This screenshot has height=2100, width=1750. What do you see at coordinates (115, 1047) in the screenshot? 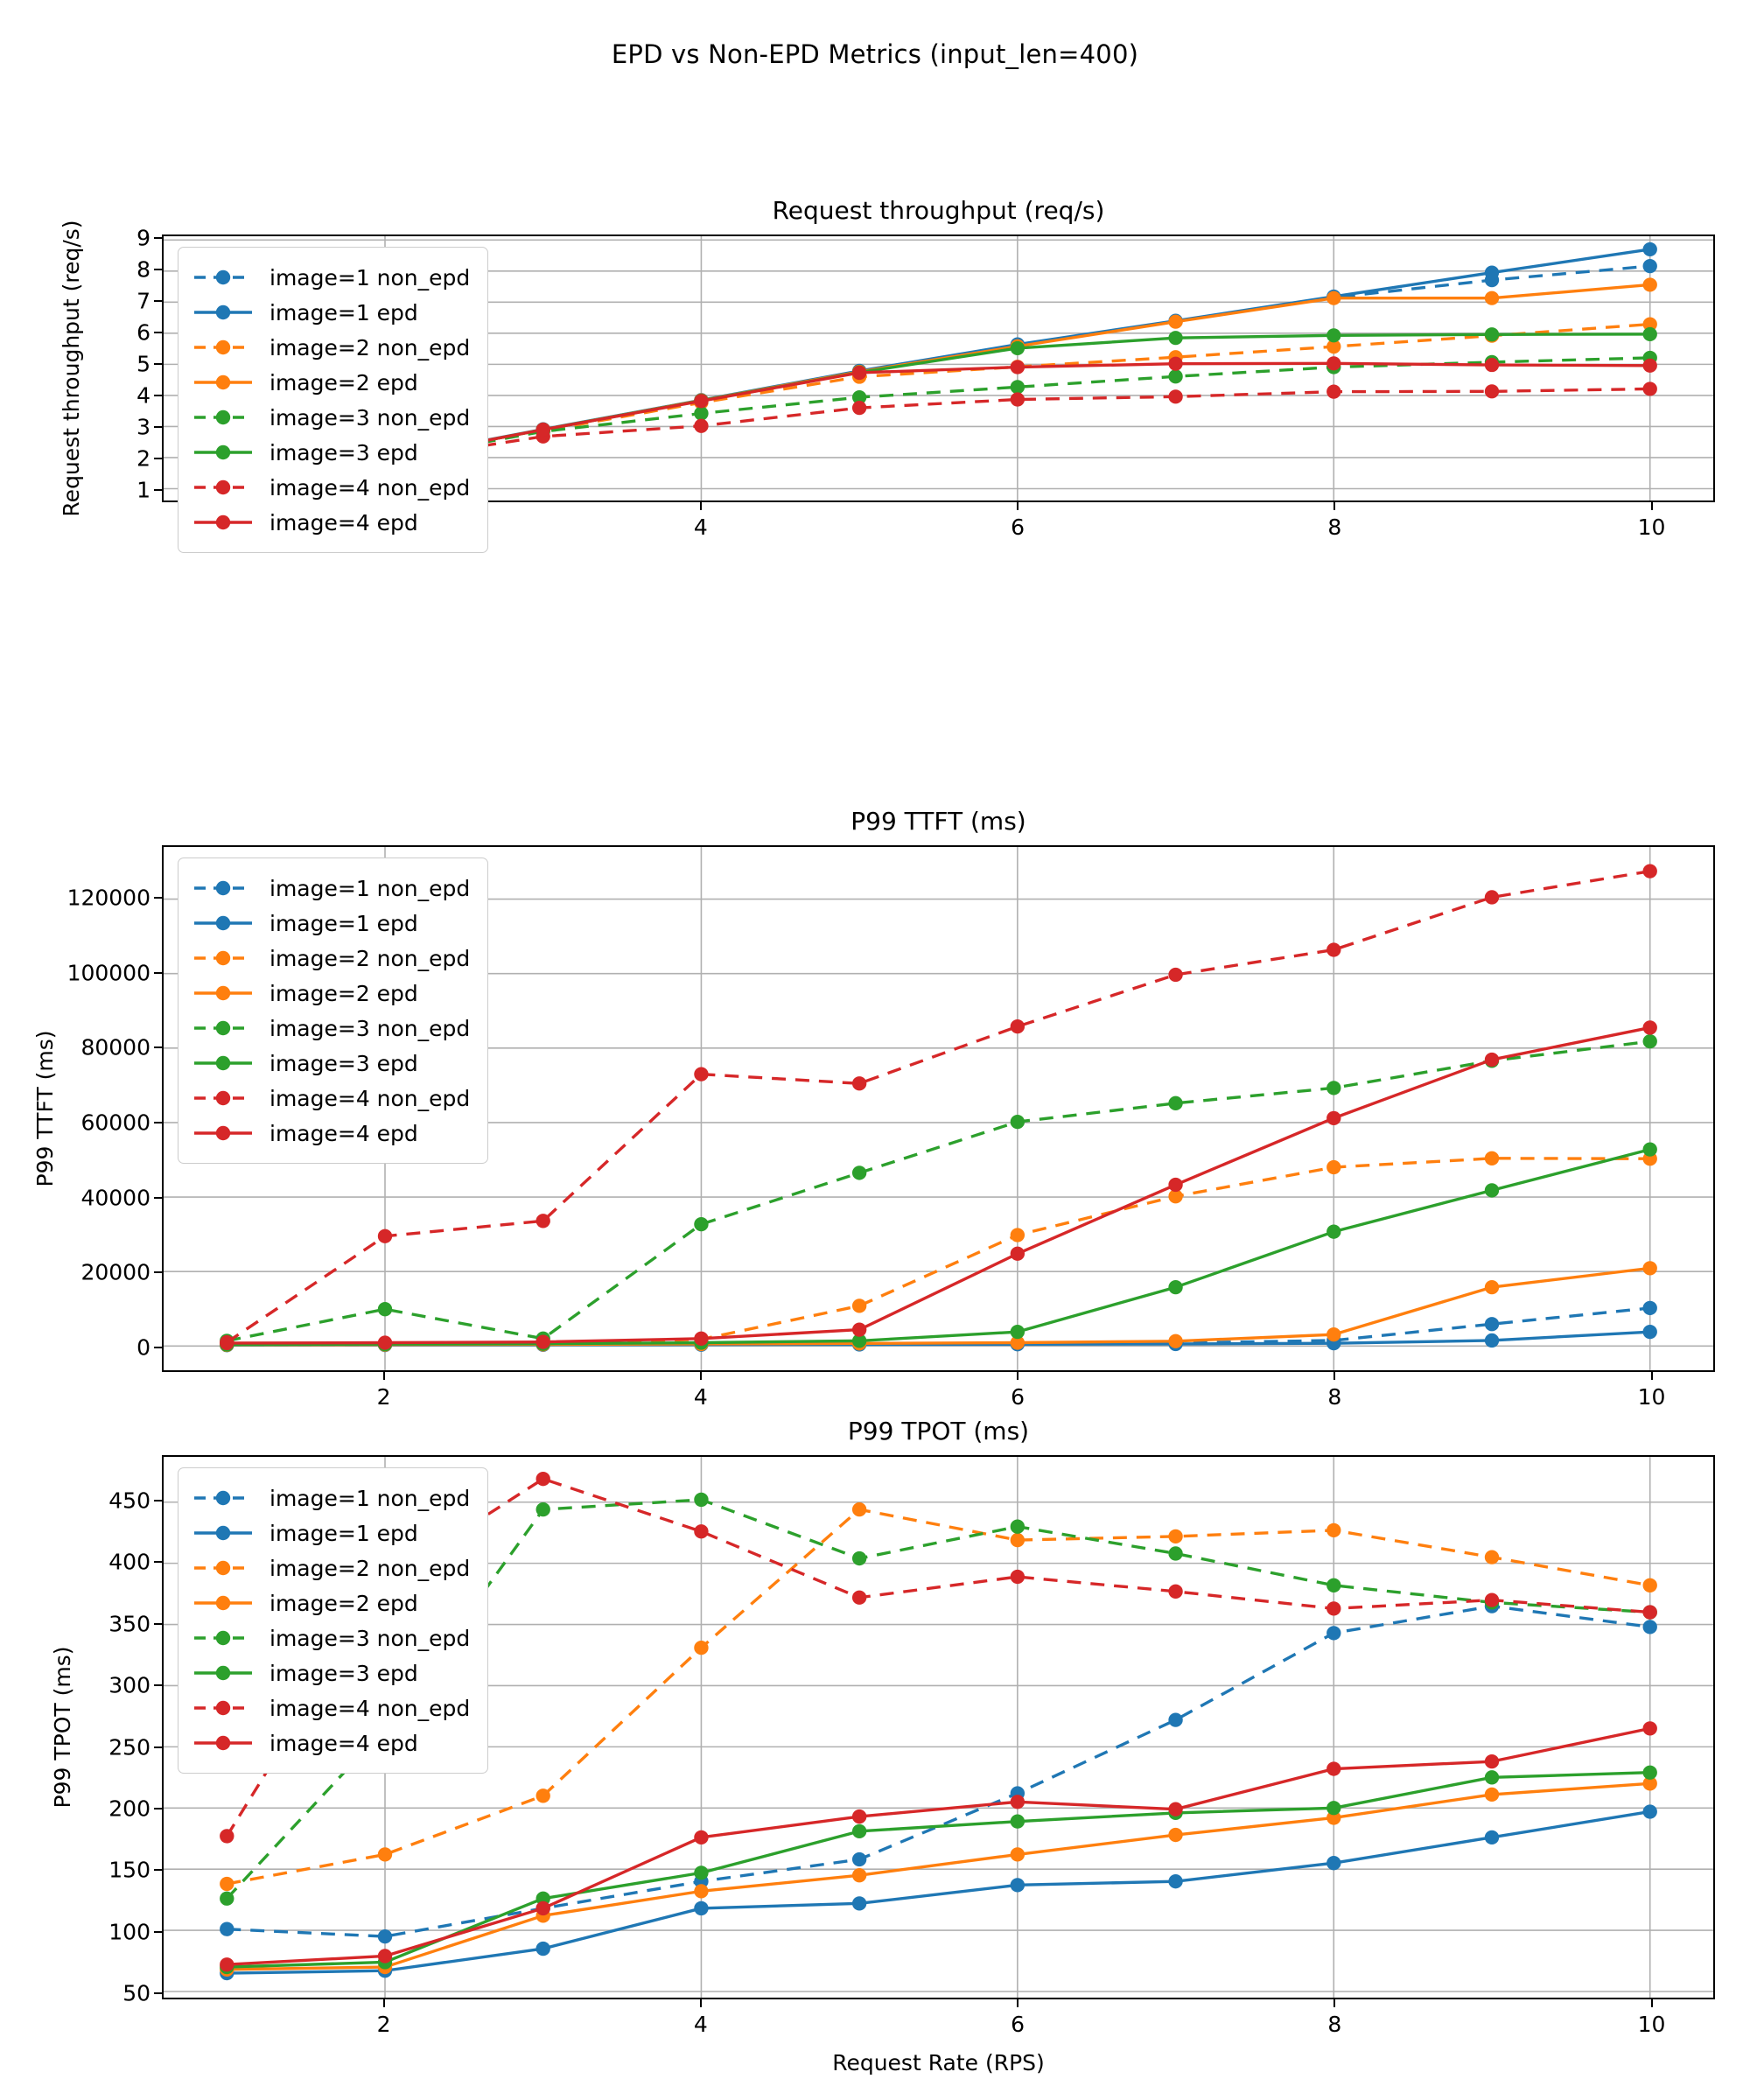
I see `y-tick-label: 80000` at bounding box center [115, 1047].